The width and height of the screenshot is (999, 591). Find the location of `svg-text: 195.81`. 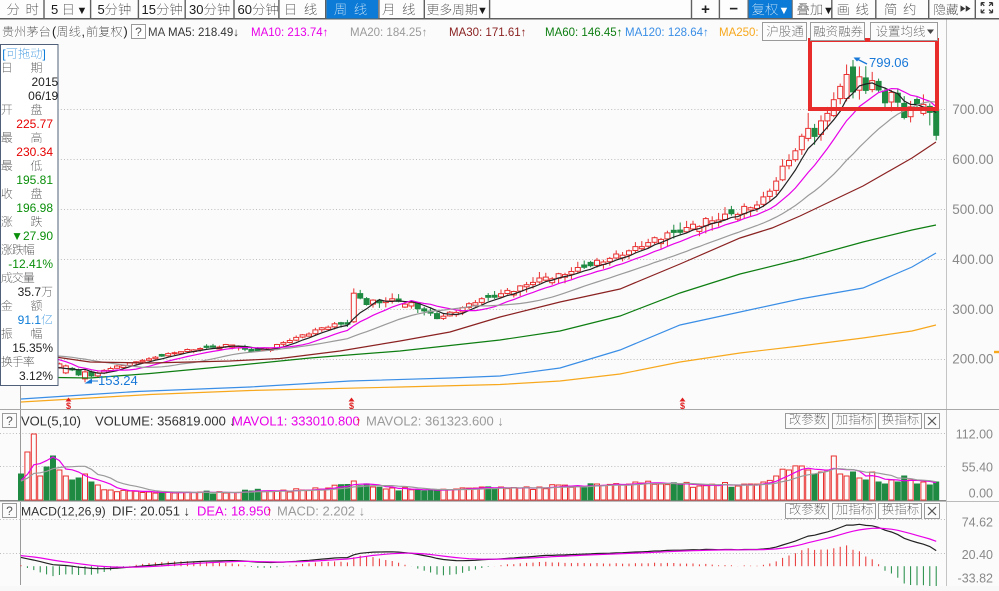

svg-text: 195.81 is located at coordinates (34, 180).